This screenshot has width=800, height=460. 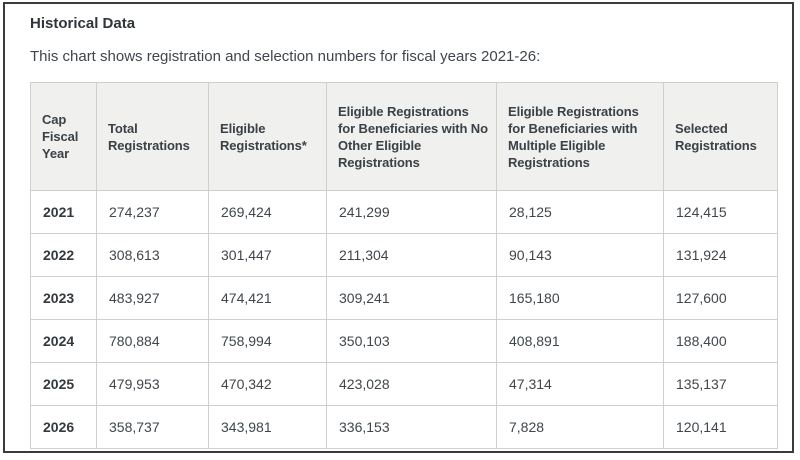 I want to click on cell-total-registrations: 780,884, so click(x=152, y=341).